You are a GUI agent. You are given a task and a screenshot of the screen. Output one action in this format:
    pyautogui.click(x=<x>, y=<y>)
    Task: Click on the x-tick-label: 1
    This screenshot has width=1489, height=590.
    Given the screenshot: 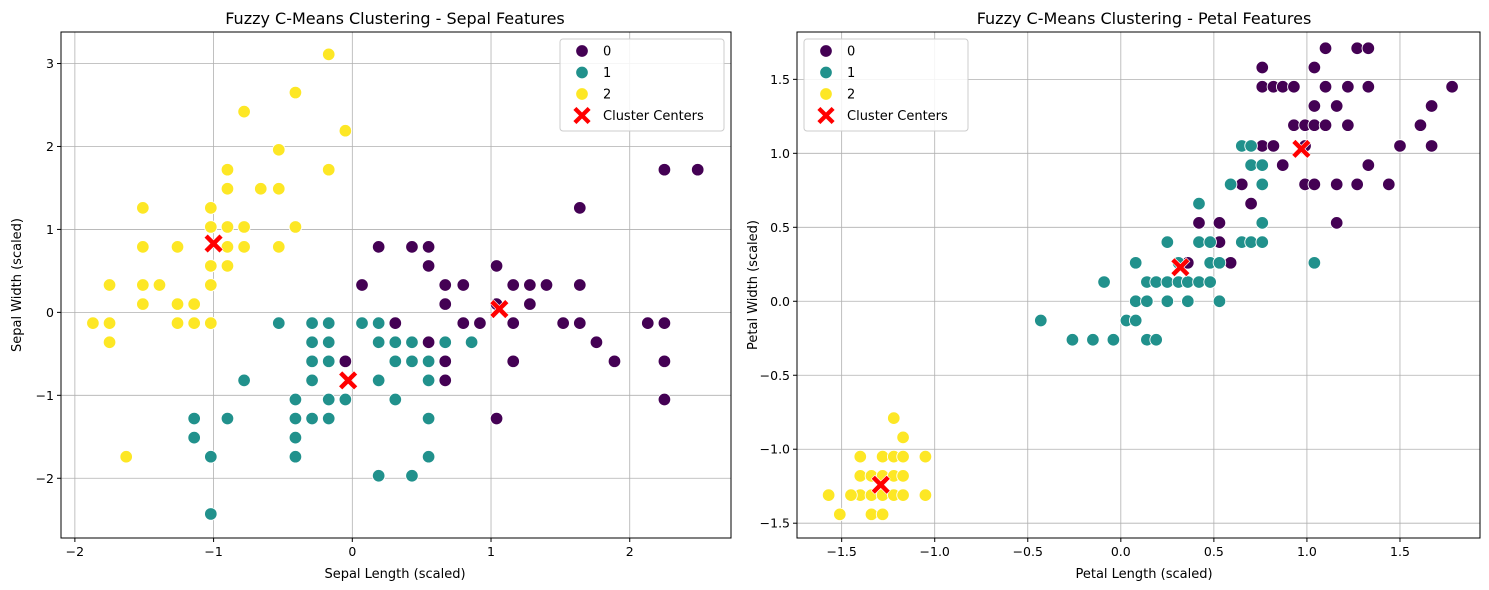 What is the action you would take?
    pyautogui.click(x=491, y=551)
    